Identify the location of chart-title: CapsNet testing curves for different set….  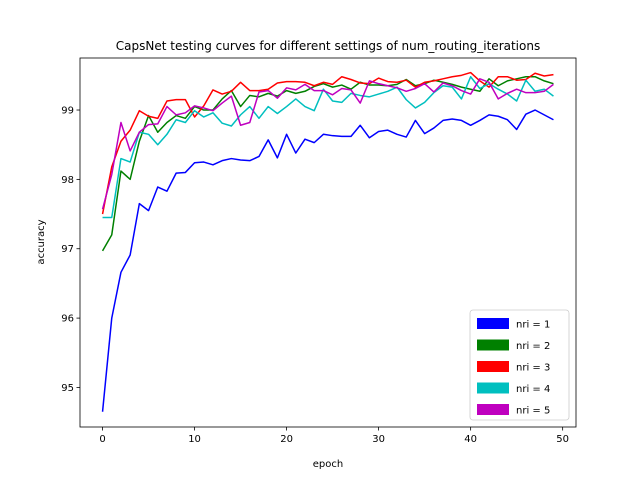
(328, 46).